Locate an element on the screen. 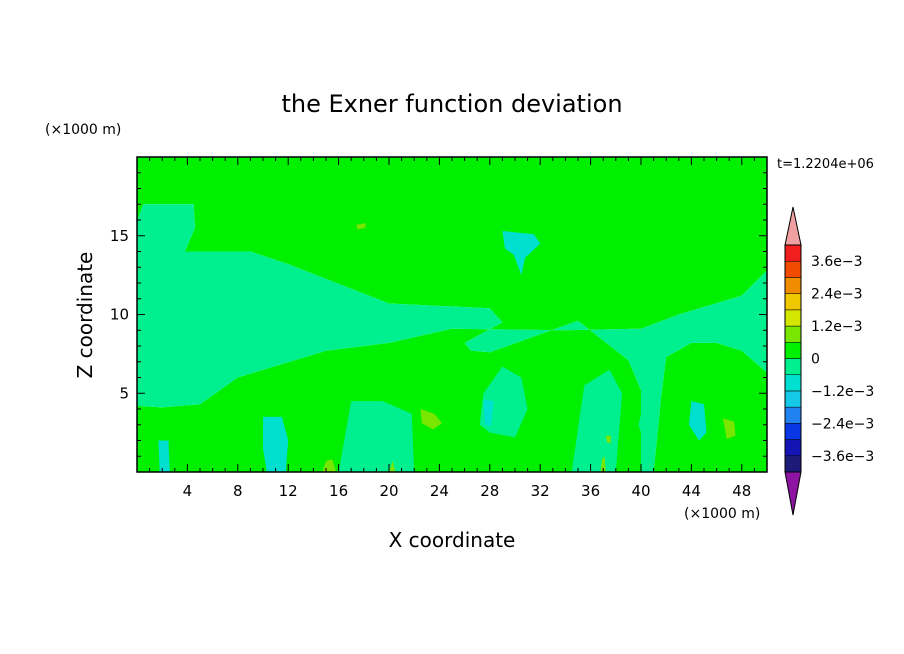 The height and width of the screenshot is (654, 904). x-unit-label: (×1000 m) is located at coordinates (722, 514).